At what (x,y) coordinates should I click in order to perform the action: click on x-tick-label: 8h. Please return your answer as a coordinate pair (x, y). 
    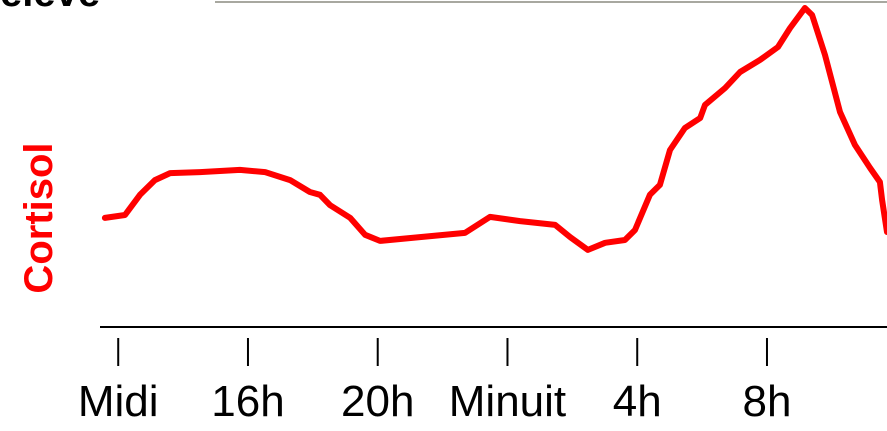
    Looking at the image, I should click on (767, 401).